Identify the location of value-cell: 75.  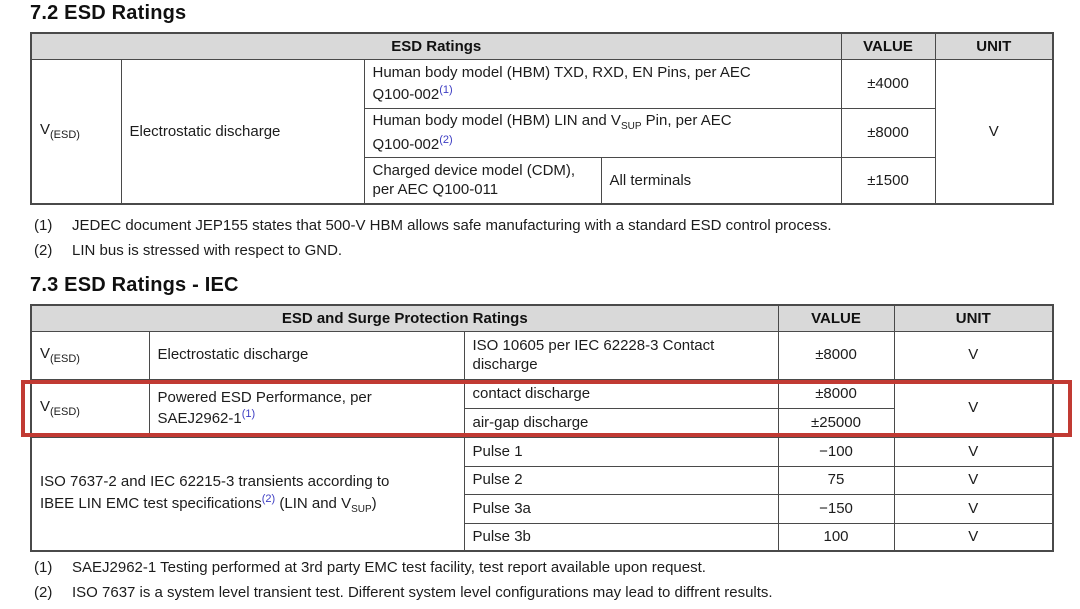
(836, 480).